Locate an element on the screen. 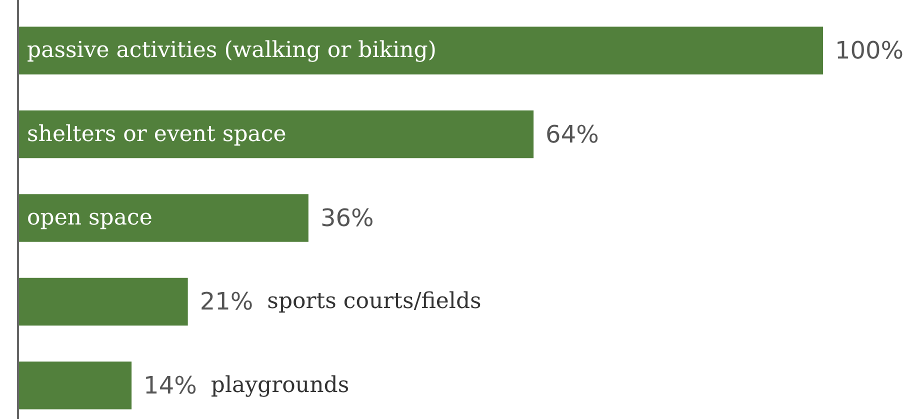 The height and width of the screenshot is (419, 915). y-tick-label: open space is located at coordinates (89, 218).